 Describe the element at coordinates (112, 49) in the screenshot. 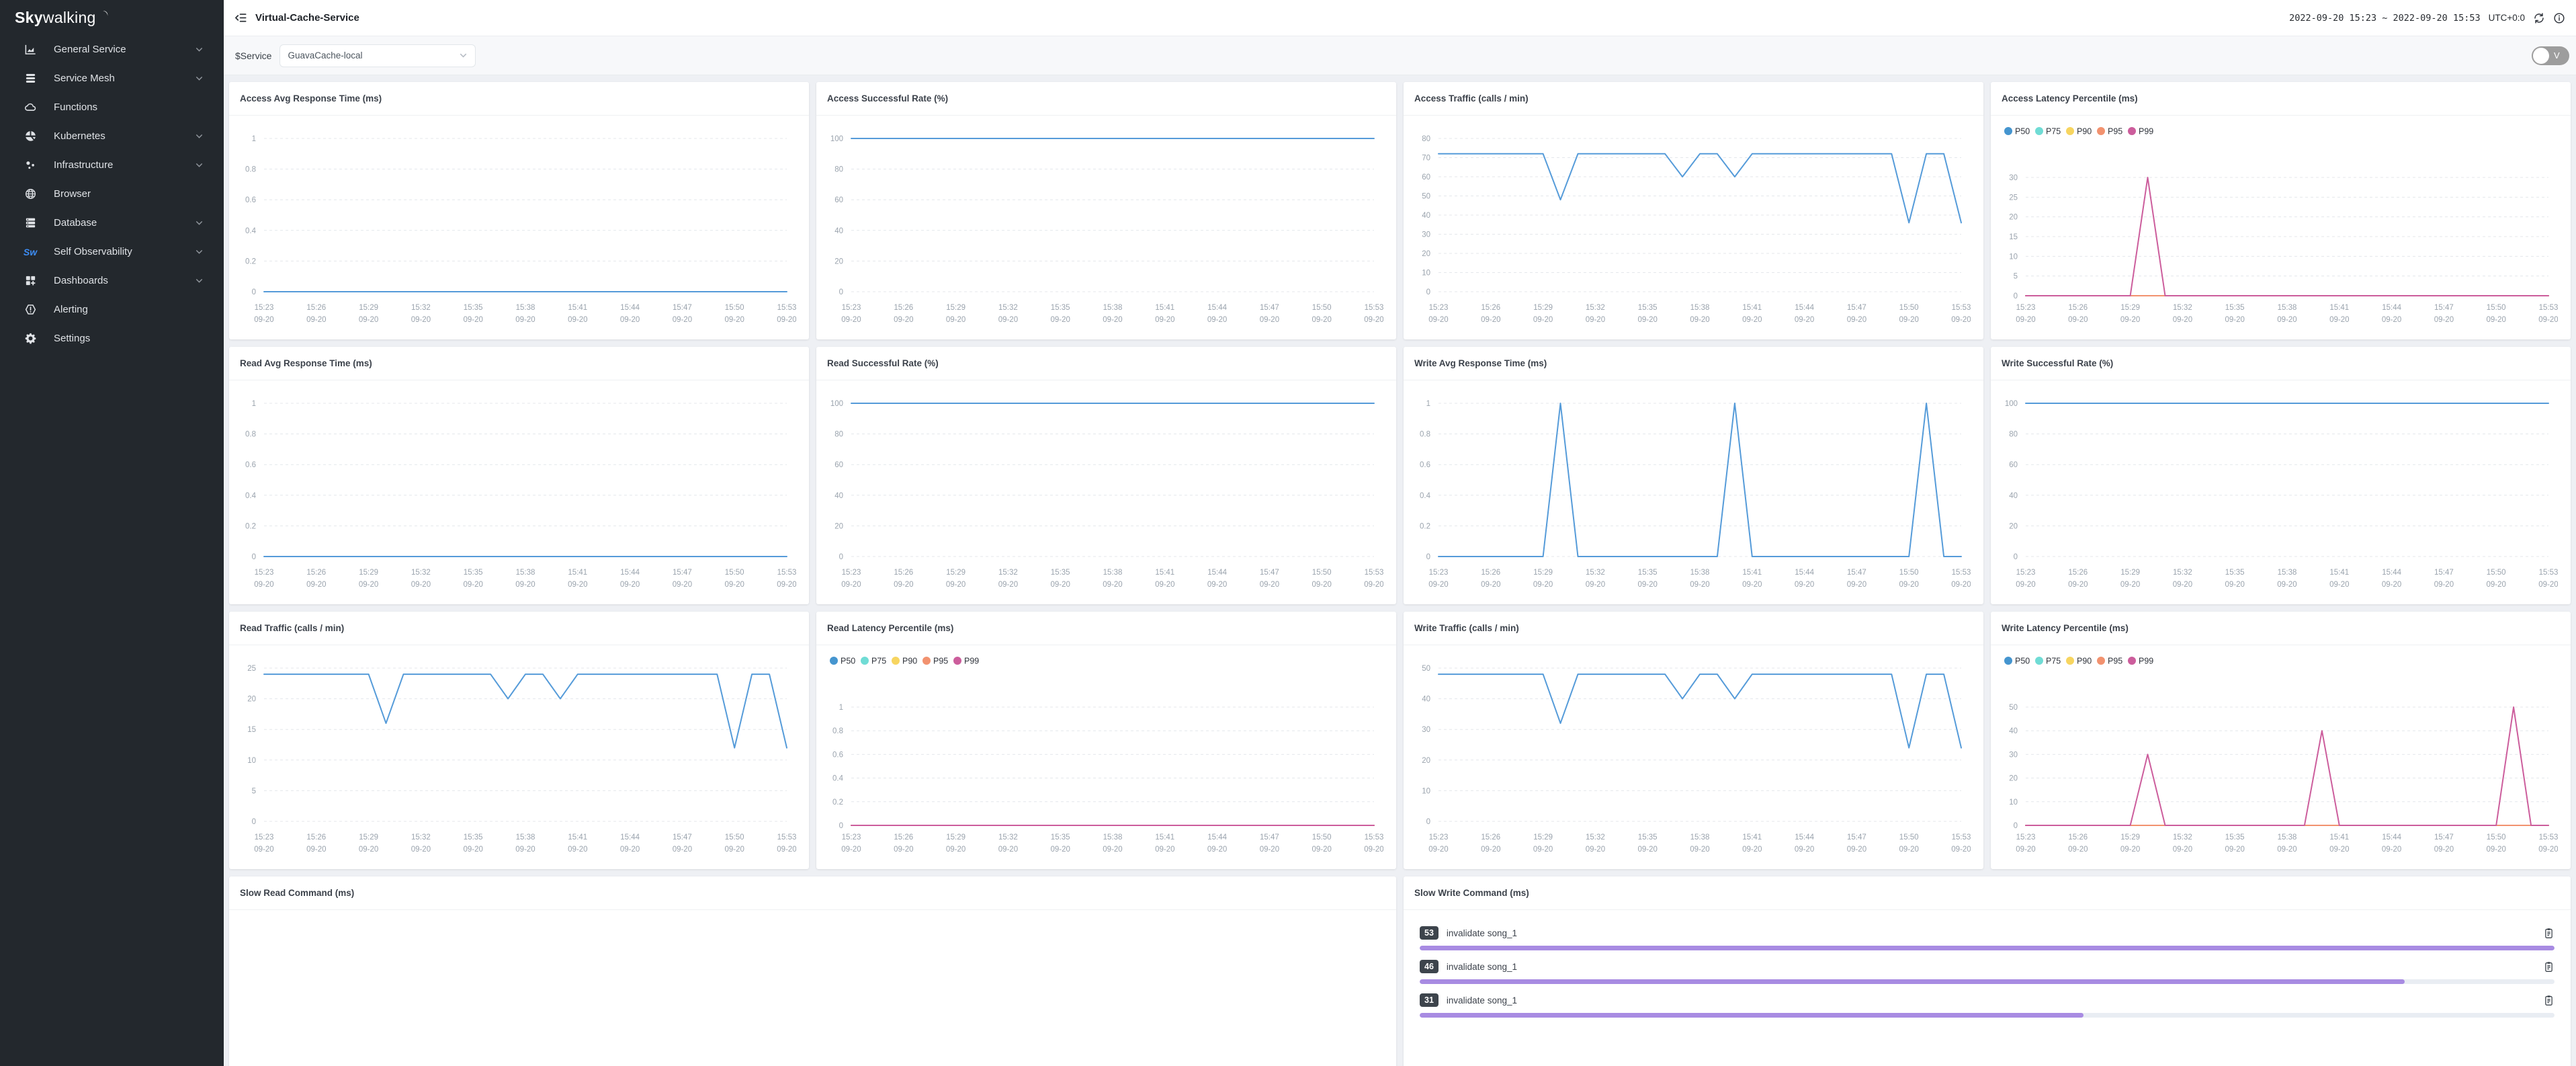

I see `sidebar-item-general-service: General Service` at that location.